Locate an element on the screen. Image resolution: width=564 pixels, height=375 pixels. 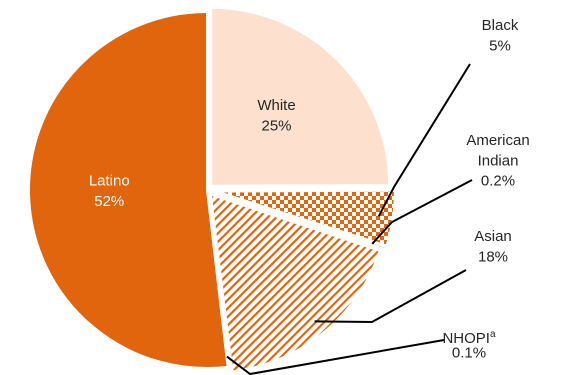
slice-name-american-indian: Indian is located at coordinates (498, 160).